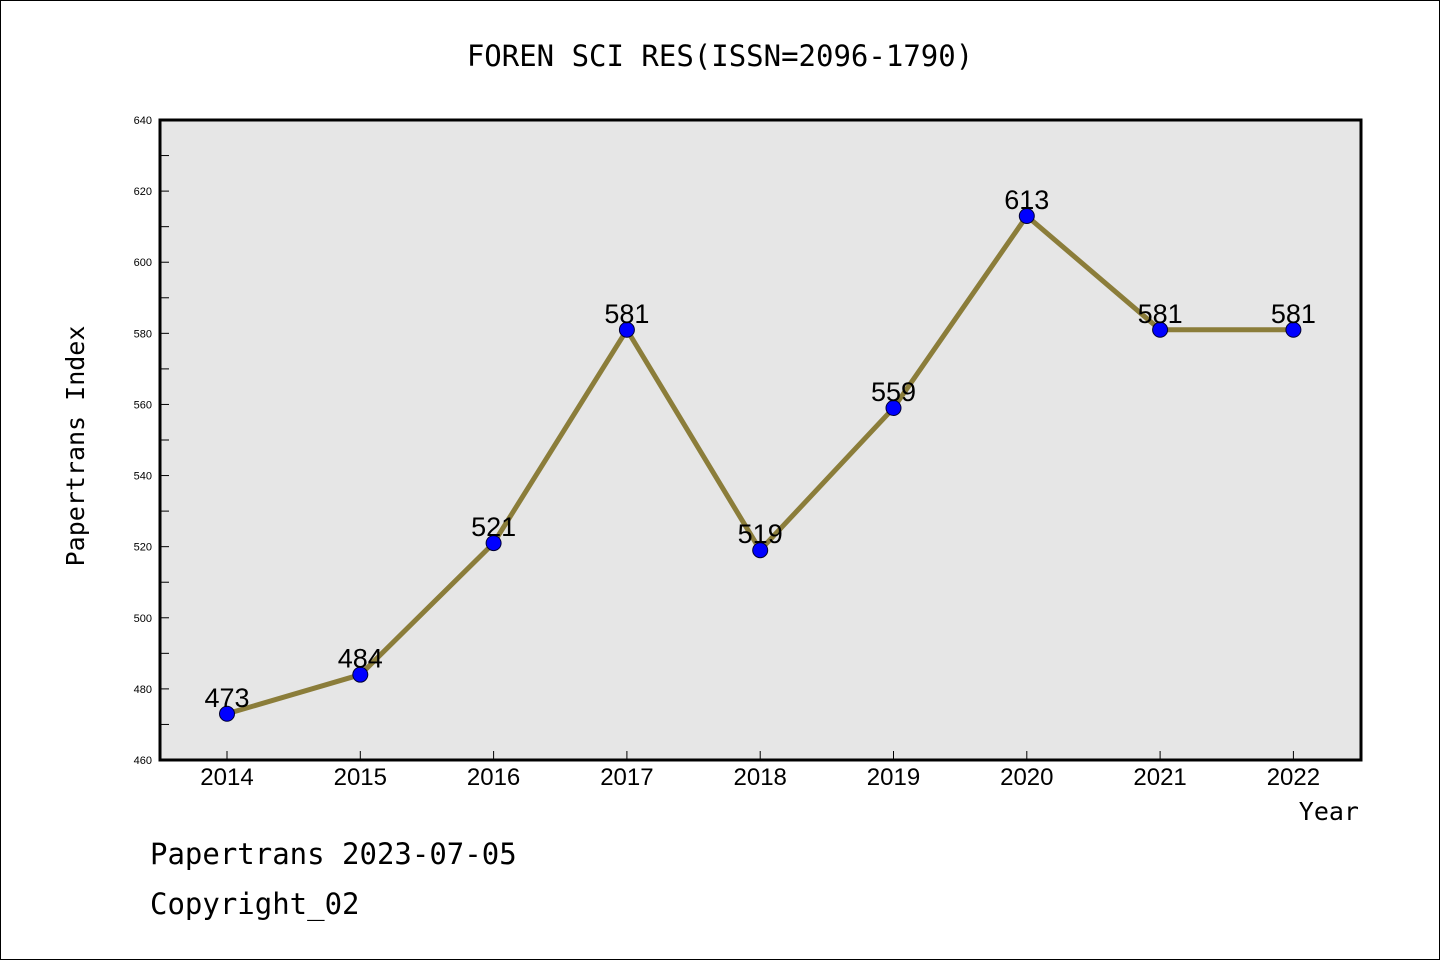 The height and width of the screenshot is (960, 1440). Describe the element at coordinates (143, 548) in the screenshot. I see `y-tick-label: 520` at that location.